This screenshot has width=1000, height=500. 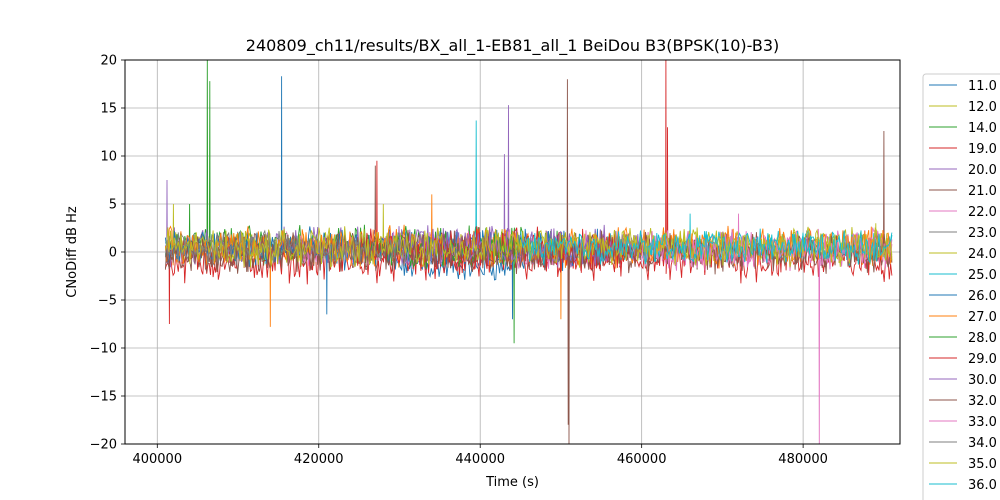 I want to click on x-axis-ticks: 400000 420000 440000 460000 480000, so click(x=480, y=455).